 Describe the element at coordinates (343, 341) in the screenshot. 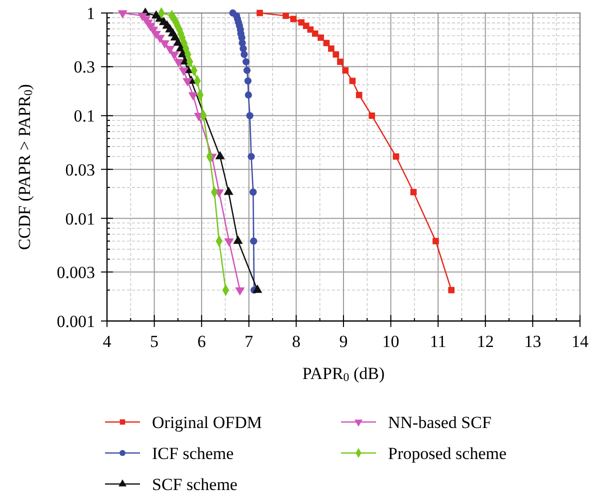

I see `x-tick-label: 9` at that location.